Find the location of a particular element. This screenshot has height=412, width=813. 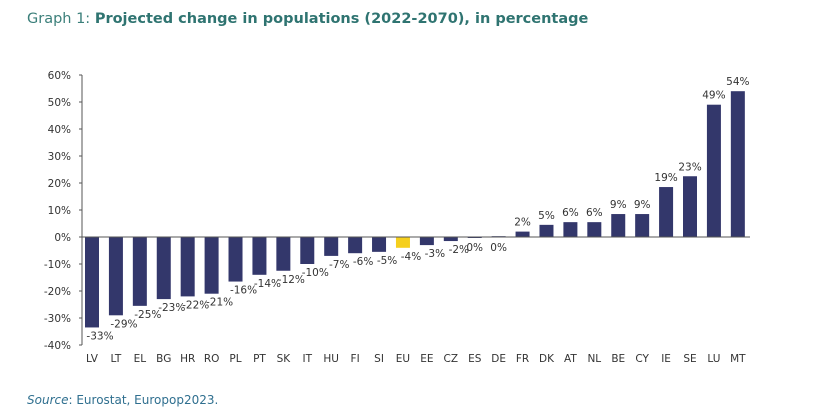

x-tick-label: BE is located at coordinates (618, 359).